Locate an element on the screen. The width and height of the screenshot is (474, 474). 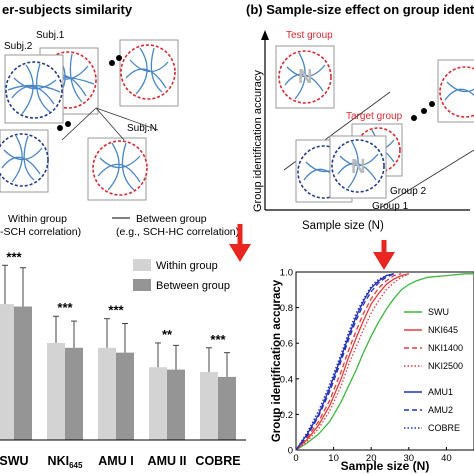
series-line-nki1400 is located at coordinates (348, 362).